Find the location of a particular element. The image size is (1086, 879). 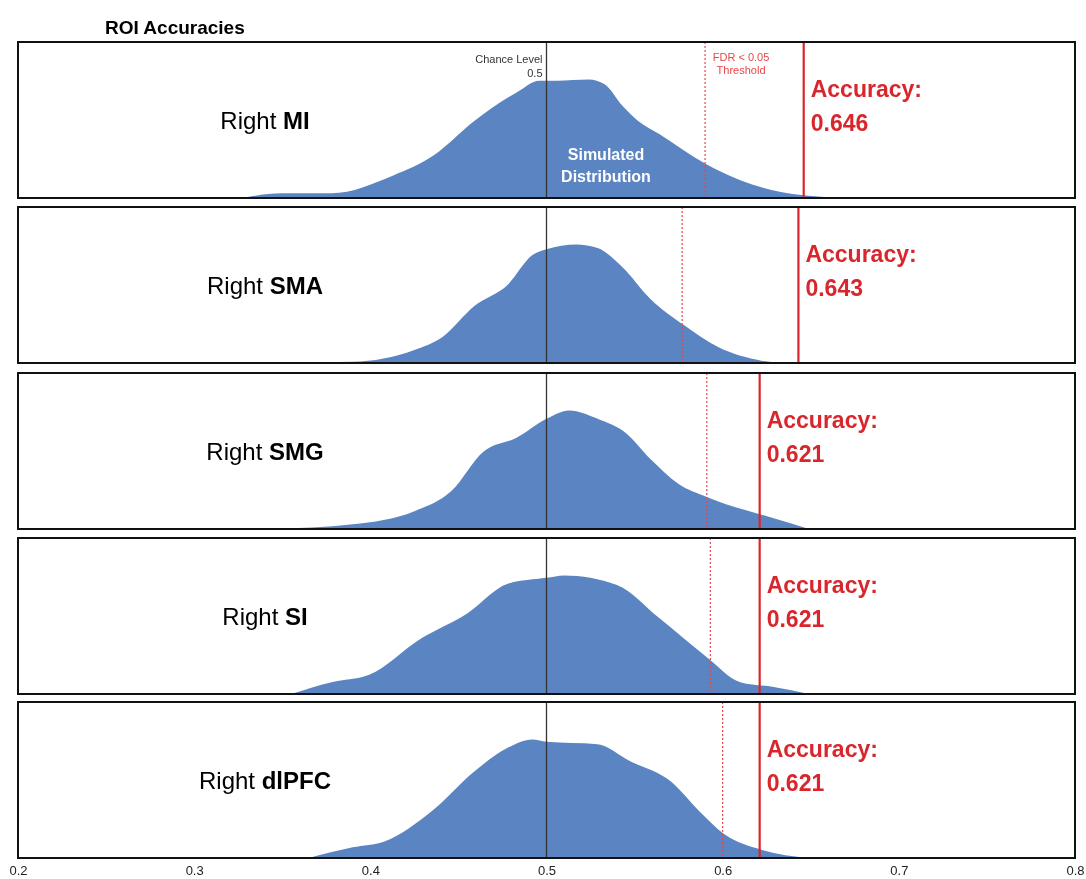

annotation: Simulated Distribution is located at coordinates (606, 165).